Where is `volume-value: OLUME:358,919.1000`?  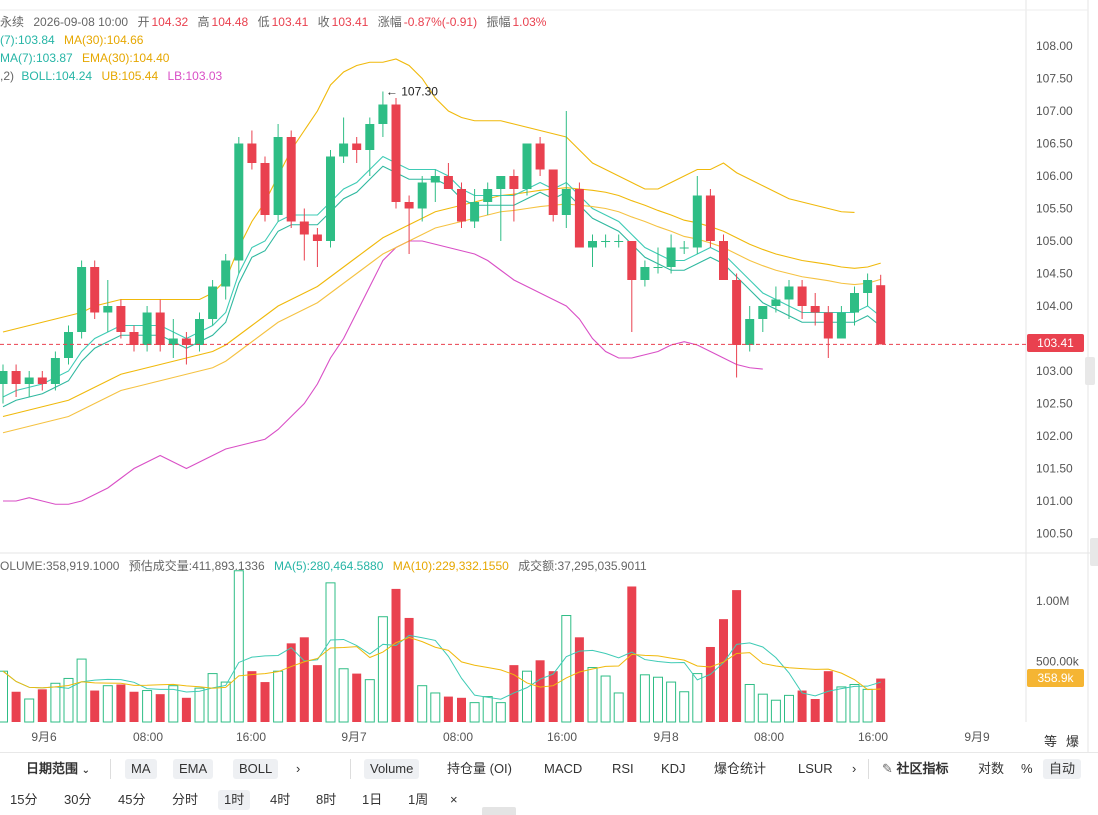 volume-value: OLUME:358,919.1000 is located at coordinates (60, 566).